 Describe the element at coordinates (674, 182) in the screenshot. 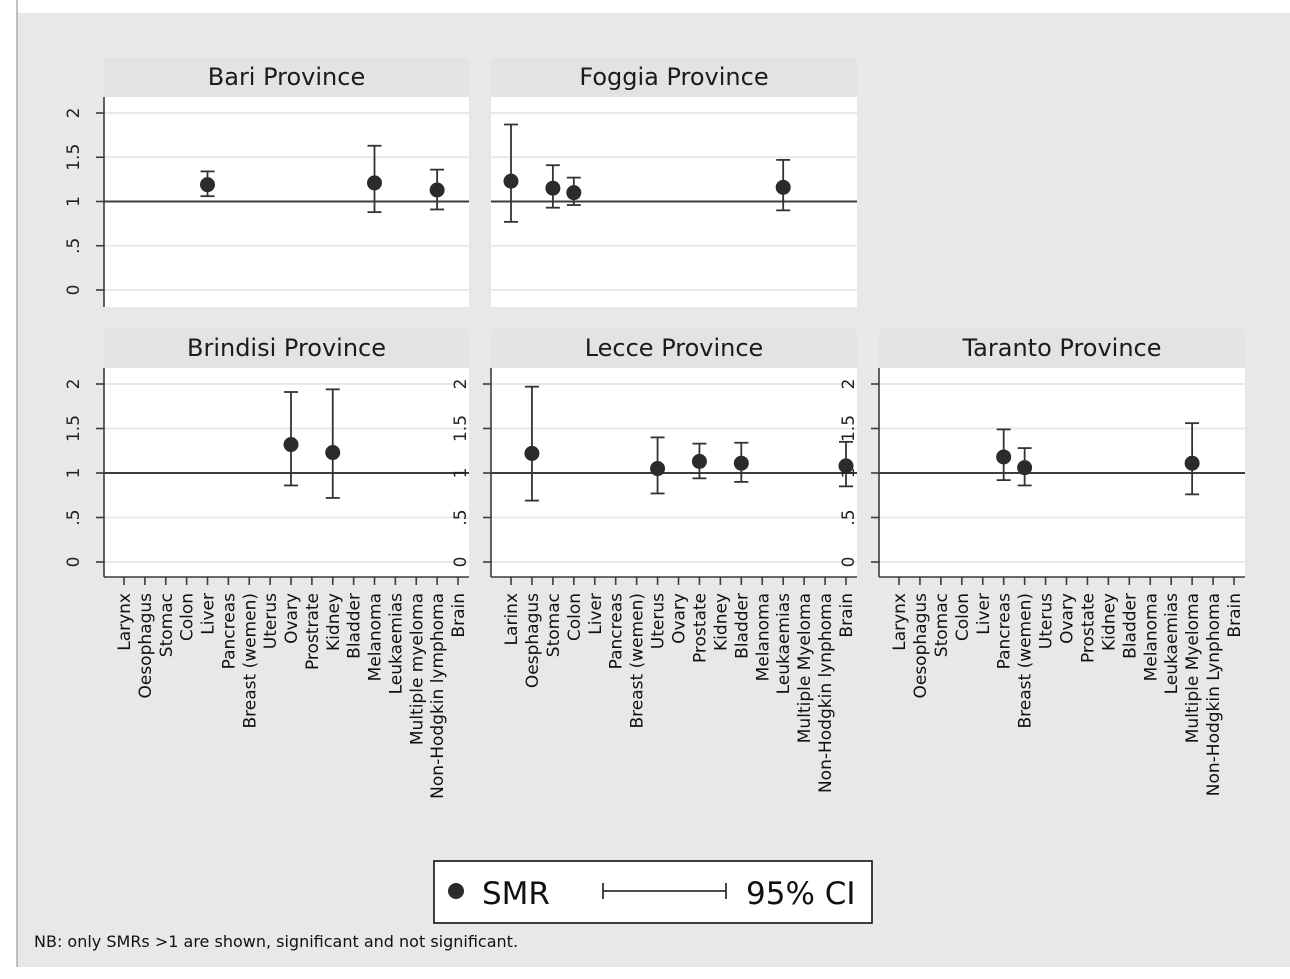

I see `panel-2: Foggia Province` at that location.